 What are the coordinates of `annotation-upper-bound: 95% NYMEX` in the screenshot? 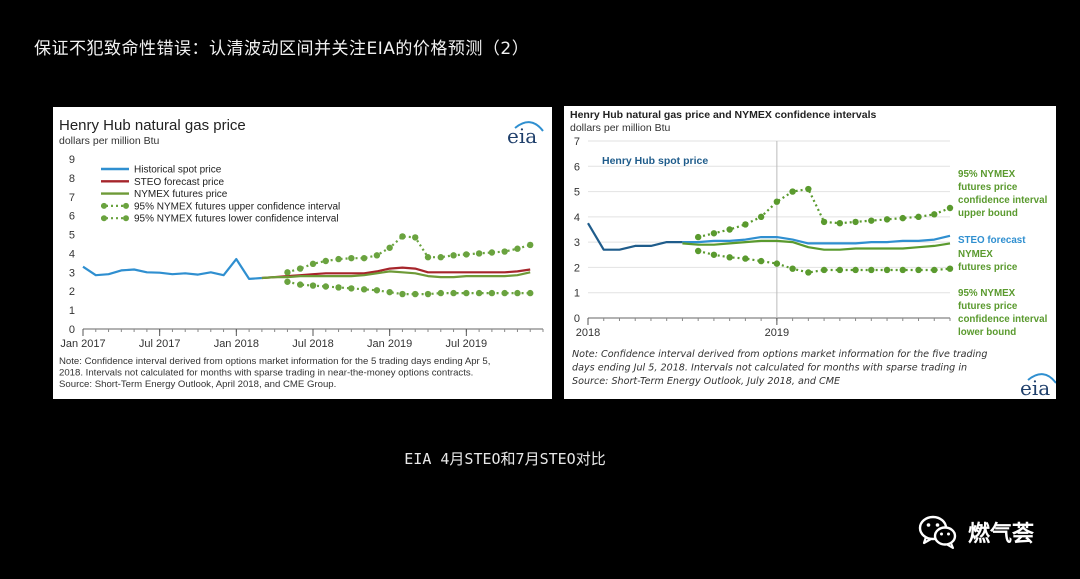 It's located at (987, 174).